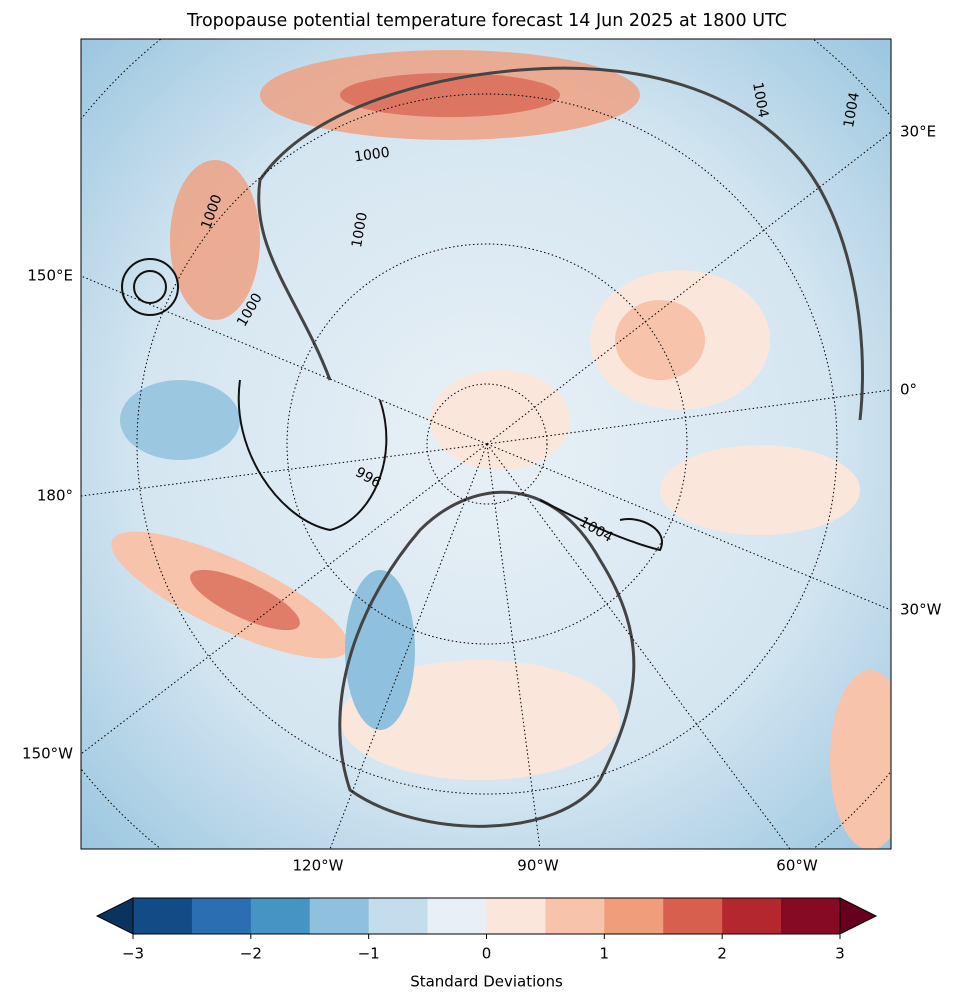 The height and width of the screenshot is (1003, 961). What do you see at coordinates (47, 754) in the screenshot?
I see `longitude-label: 150°W` at bounding box center [47, 754].